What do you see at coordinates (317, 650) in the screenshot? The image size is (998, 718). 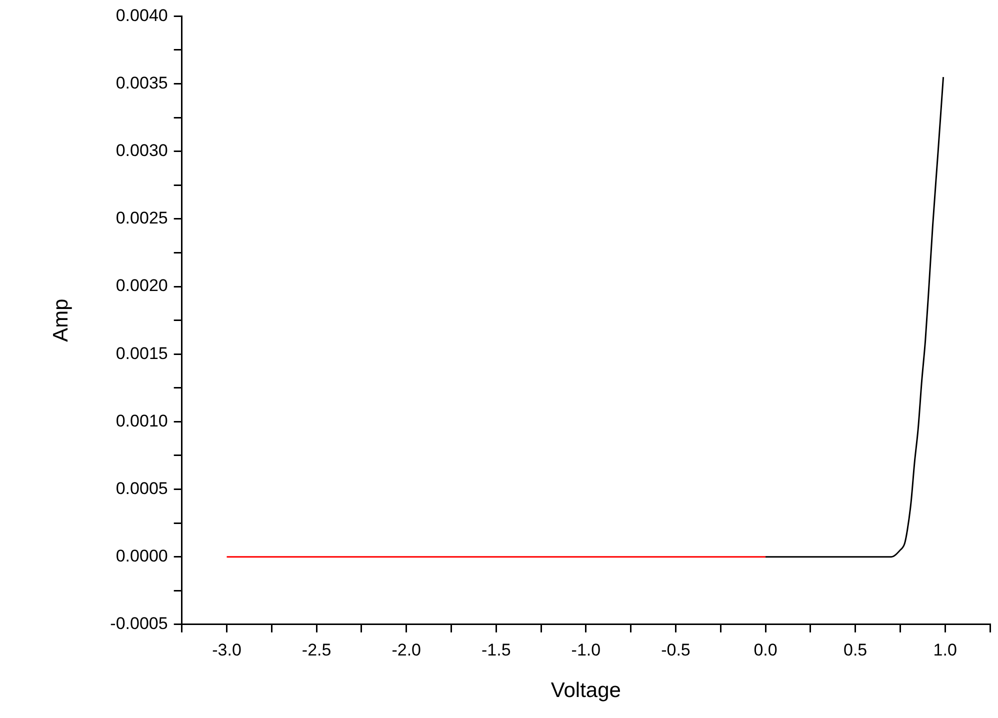 I see `x-tick-label: -2.5` at bounding box center [317, 650].